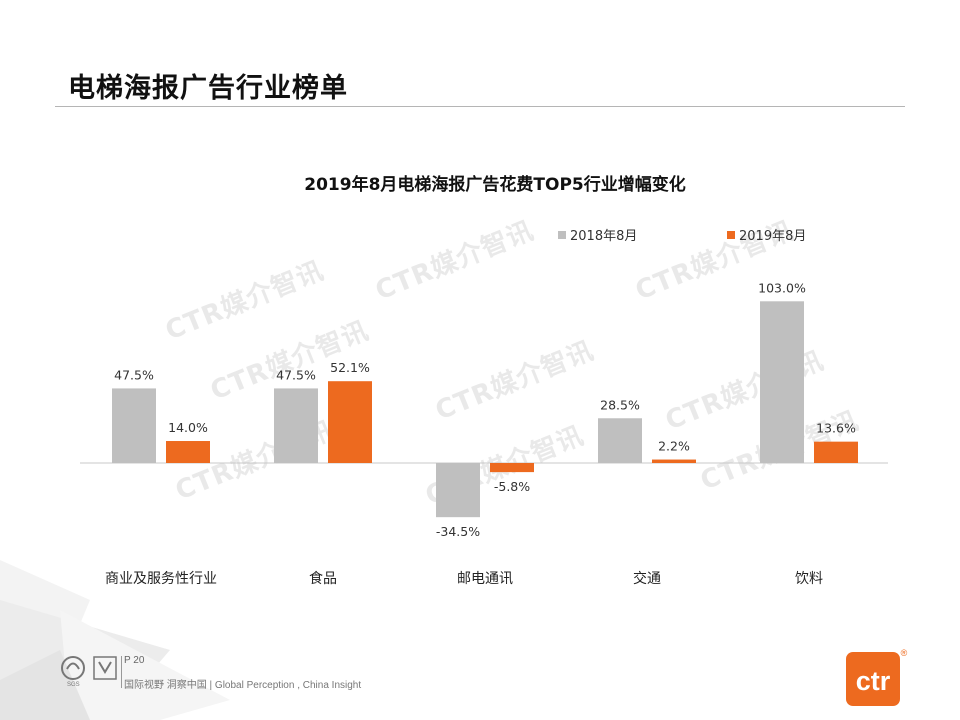 The height and width of the screenshot is (720, 960). I want to click on data-label: 14.0%, so click(188, 427).